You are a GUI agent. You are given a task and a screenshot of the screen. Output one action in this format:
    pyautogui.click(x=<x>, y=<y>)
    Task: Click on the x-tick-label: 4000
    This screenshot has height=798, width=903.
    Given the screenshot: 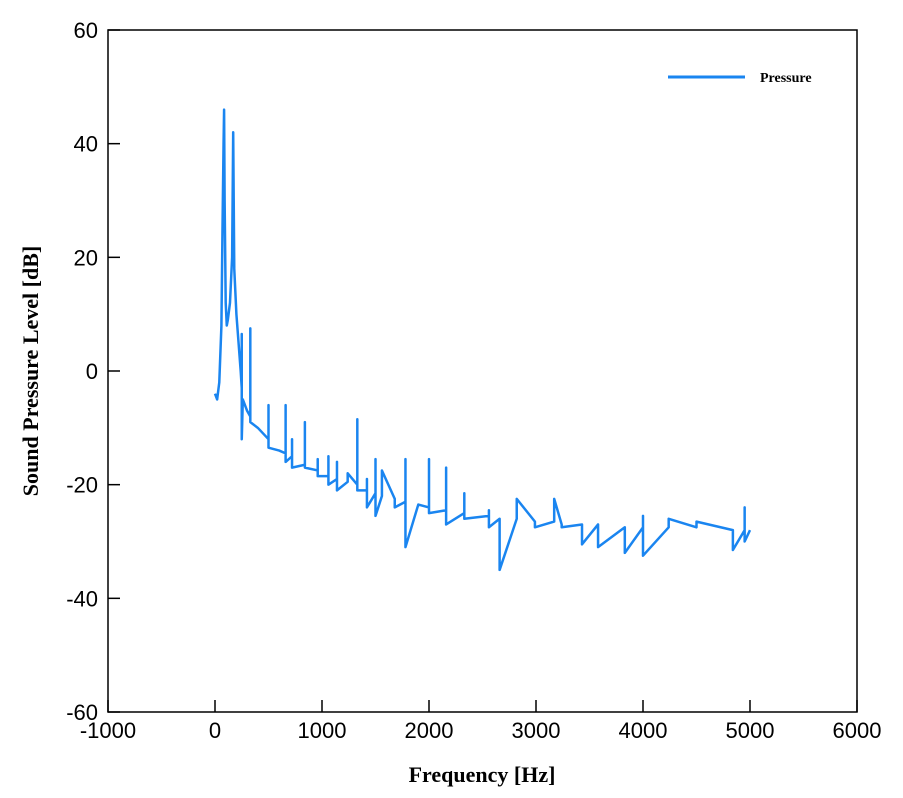 What is the action you would take?
    pyautogui.click(x=643, y=730)
    